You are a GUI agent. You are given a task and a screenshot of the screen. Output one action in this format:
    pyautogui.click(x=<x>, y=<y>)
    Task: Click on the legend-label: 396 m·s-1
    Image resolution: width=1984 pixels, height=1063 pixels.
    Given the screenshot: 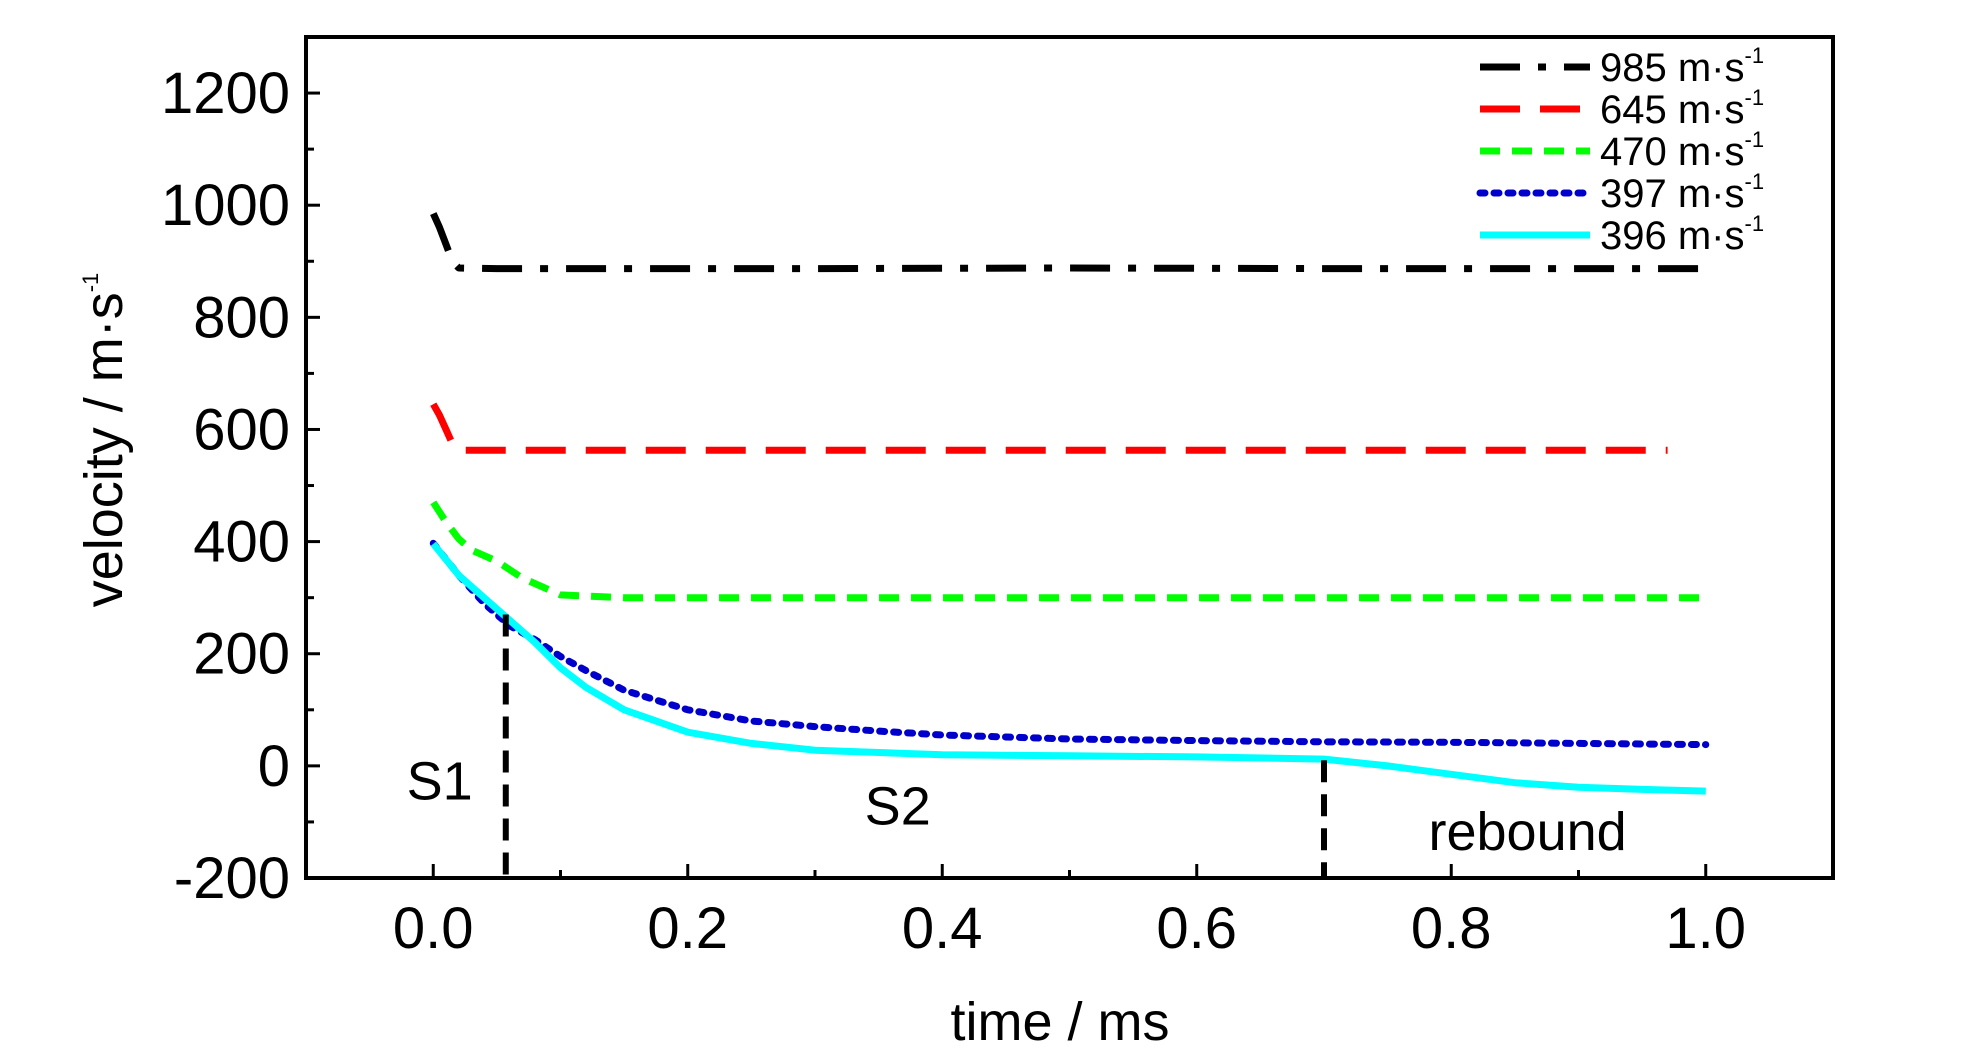 What is the action you would take?
    pyautogui.click(x=1682, y=234)
    